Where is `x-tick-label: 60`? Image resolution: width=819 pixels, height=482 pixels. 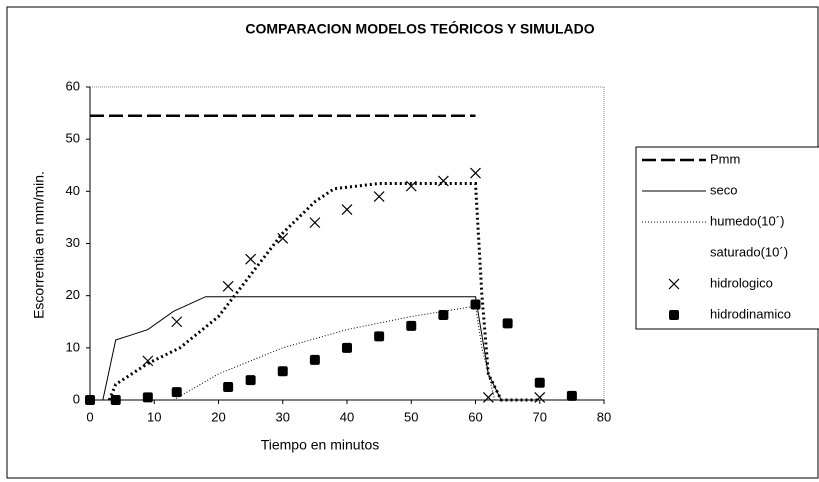 x-tick-label: 60 is located at coordinates (475, 416).